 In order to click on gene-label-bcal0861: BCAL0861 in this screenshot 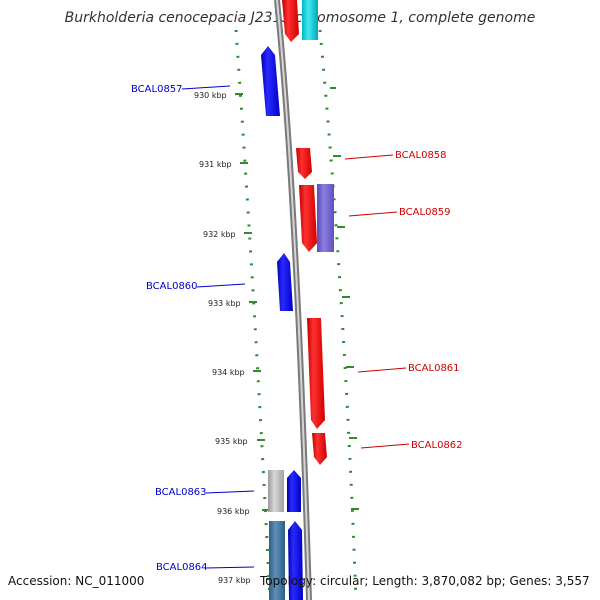, I will do `click(434, 368)`.